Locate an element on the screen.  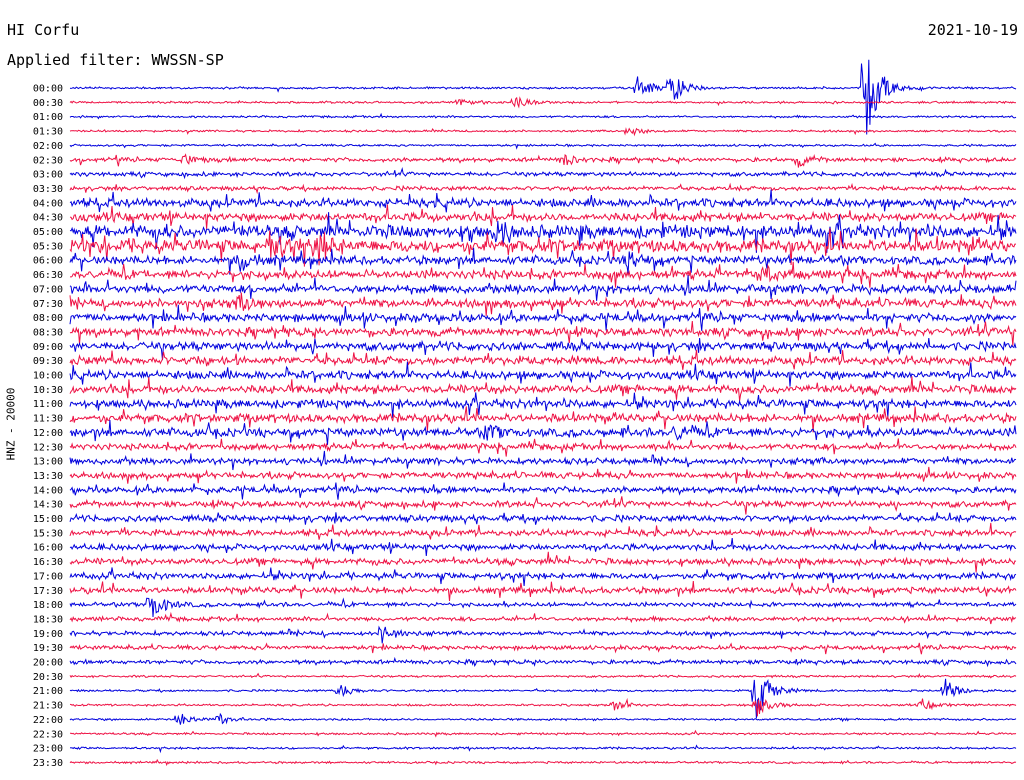
row-tick-label: 12:00 is located at coordinates (48, 433).